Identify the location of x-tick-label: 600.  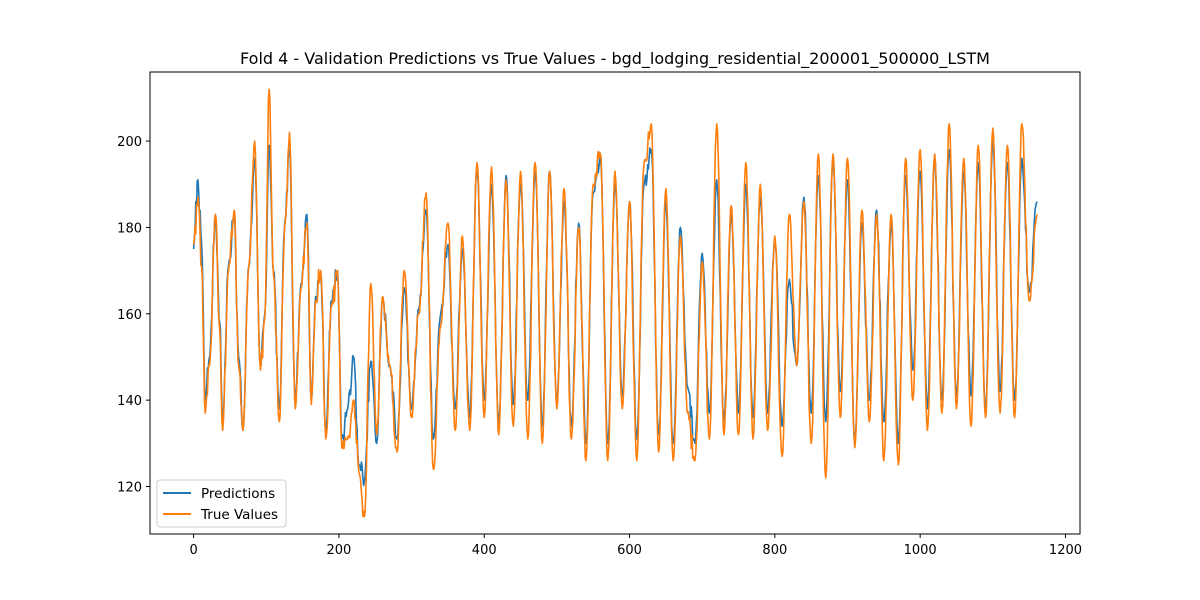
(629, 550).